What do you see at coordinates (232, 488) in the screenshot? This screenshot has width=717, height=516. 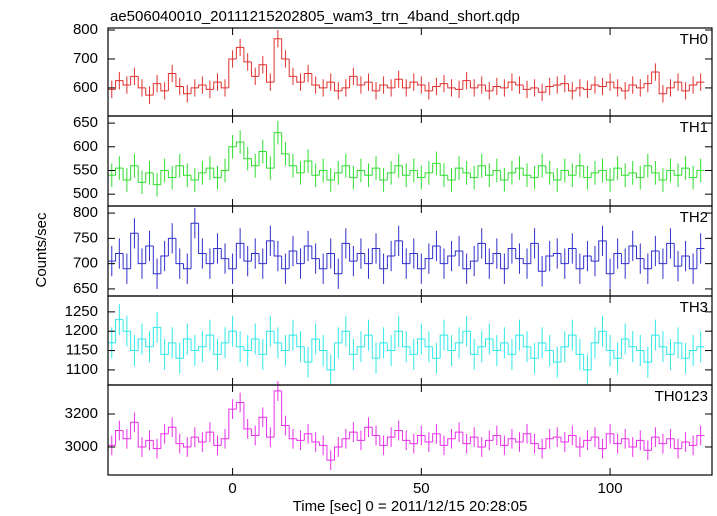 I see `x-tick-label: 0` at bounding box center [232, 488].